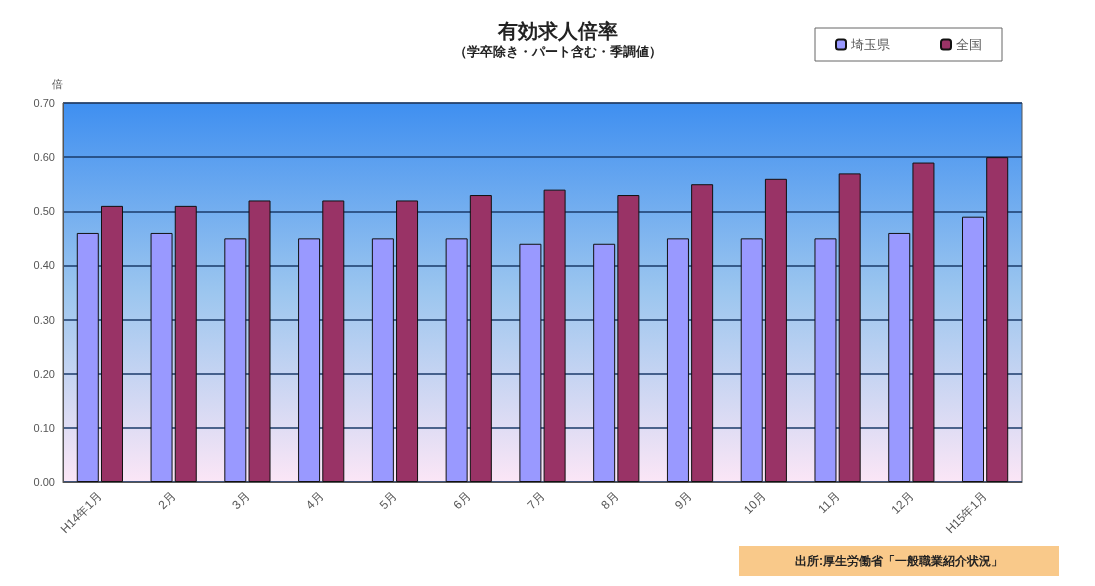  What do you see at coordinates (829, 503) in the screenshot?
I see `x-tick-label: 11月` at bounding box center [829, 503].